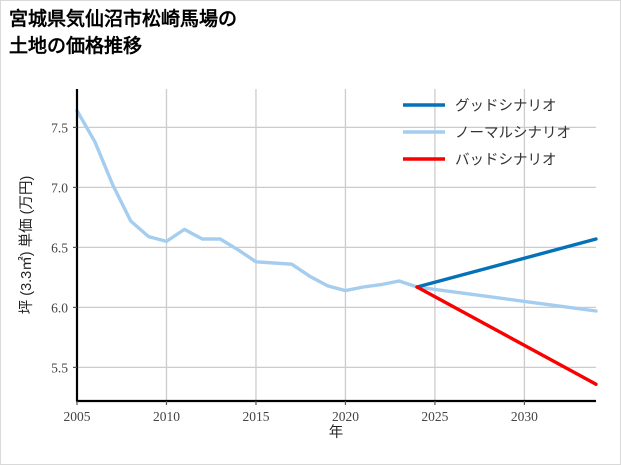  Describe the element at coordinates (513, 134) in the screenshot. I see `legend-label-1: ノーマルシナリオ` at that location.